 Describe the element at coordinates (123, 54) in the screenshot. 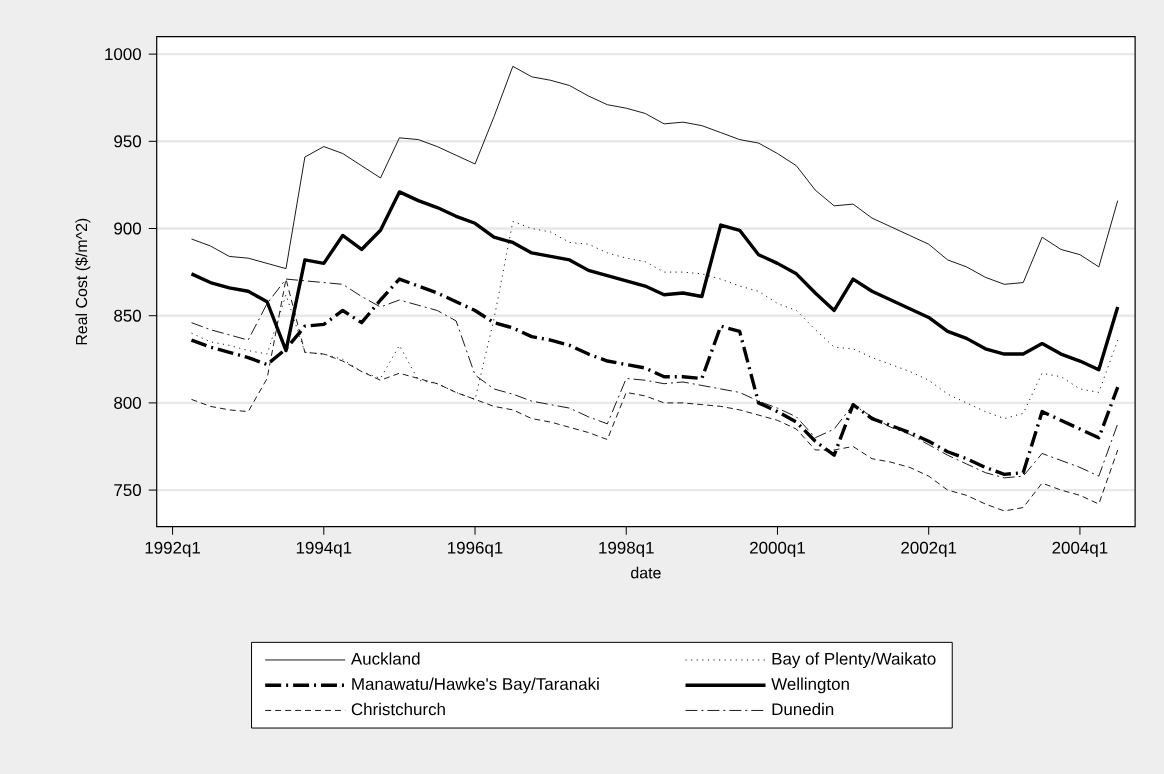

I see `y-tick-label: 1000` at that location.